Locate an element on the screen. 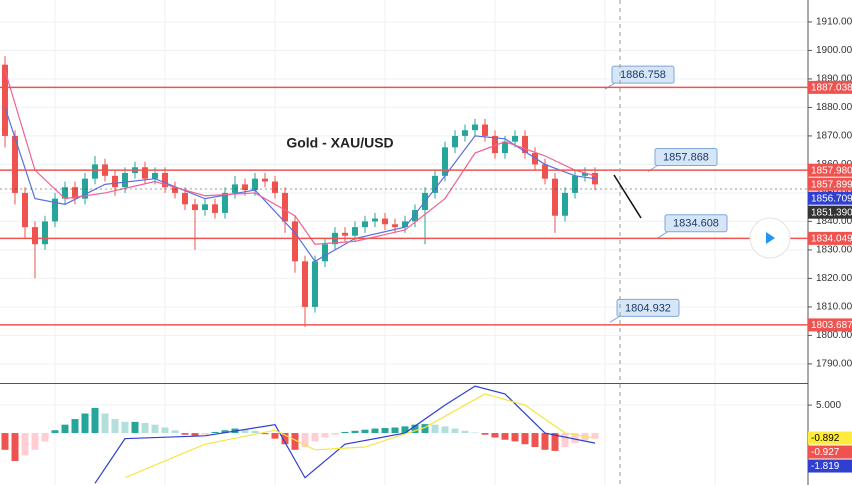 This screenshot has width=852, height=485. price-label: 1887.038 is located at coordinates (831, 88).